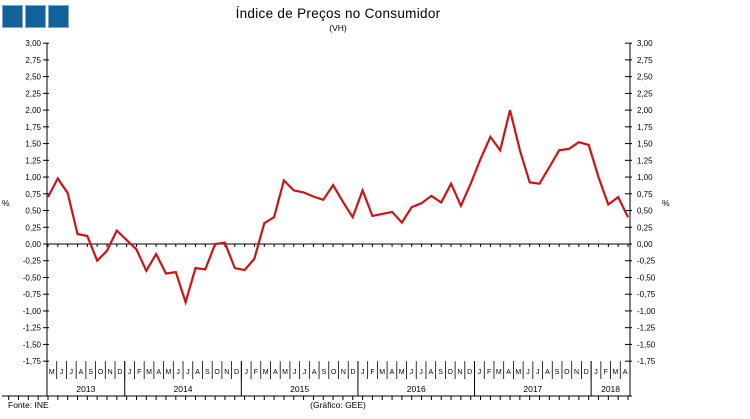 The height and width of the screenshot is (419, 750). What do you see at coordinates (6, 203) in the screenshot?
I see `y-axis-unit-left: %` at bounding box center [6, 203].